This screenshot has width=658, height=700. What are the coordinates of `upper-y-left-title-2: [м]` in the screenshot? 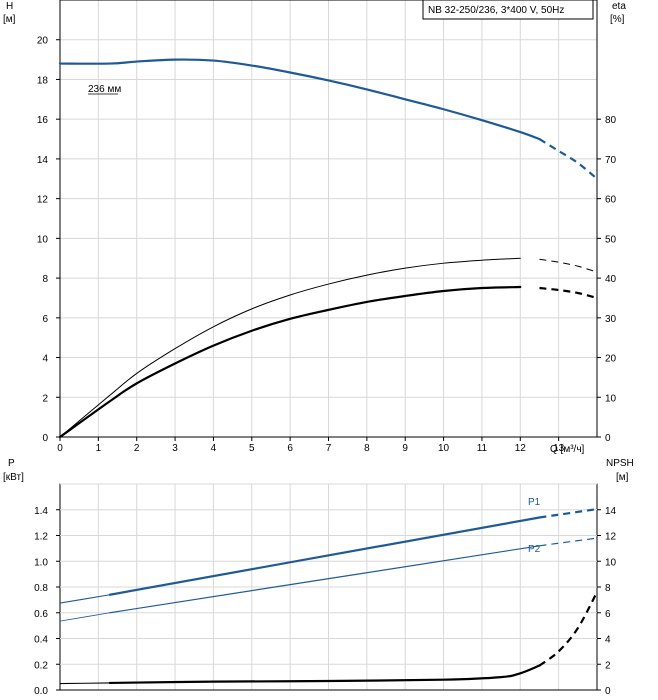 It's located at (9, 19).